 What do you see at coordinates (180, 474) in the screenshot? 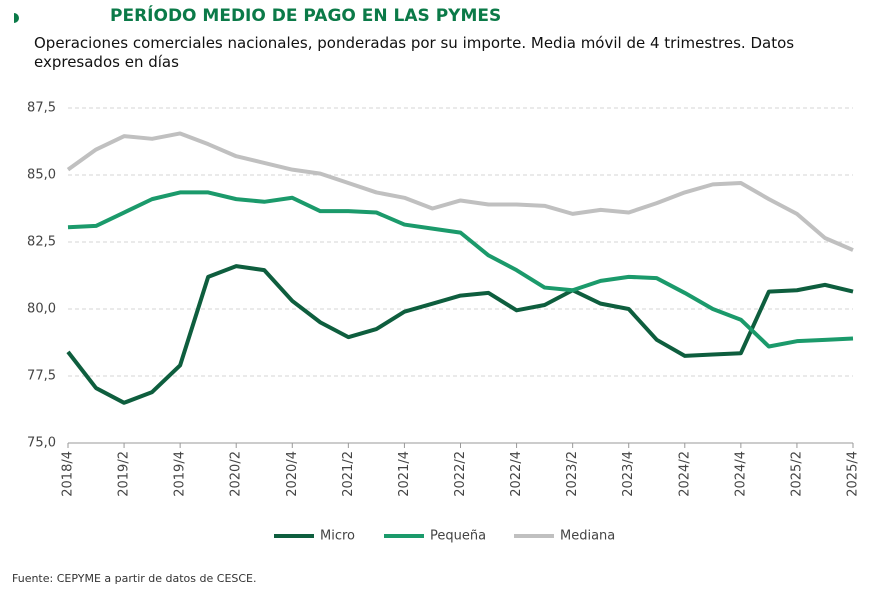
I see `x-tick-label: 2019/4` at bounding box center [180, 474].